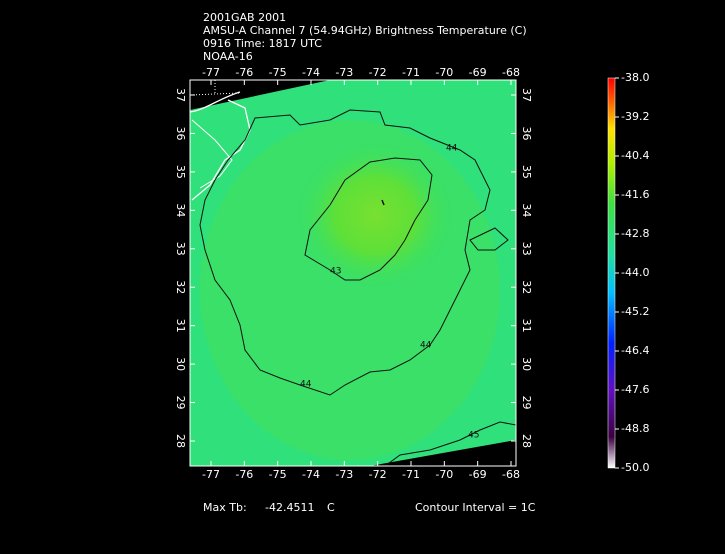  I want to click on lat-label-right: 28, so click(526, 441).